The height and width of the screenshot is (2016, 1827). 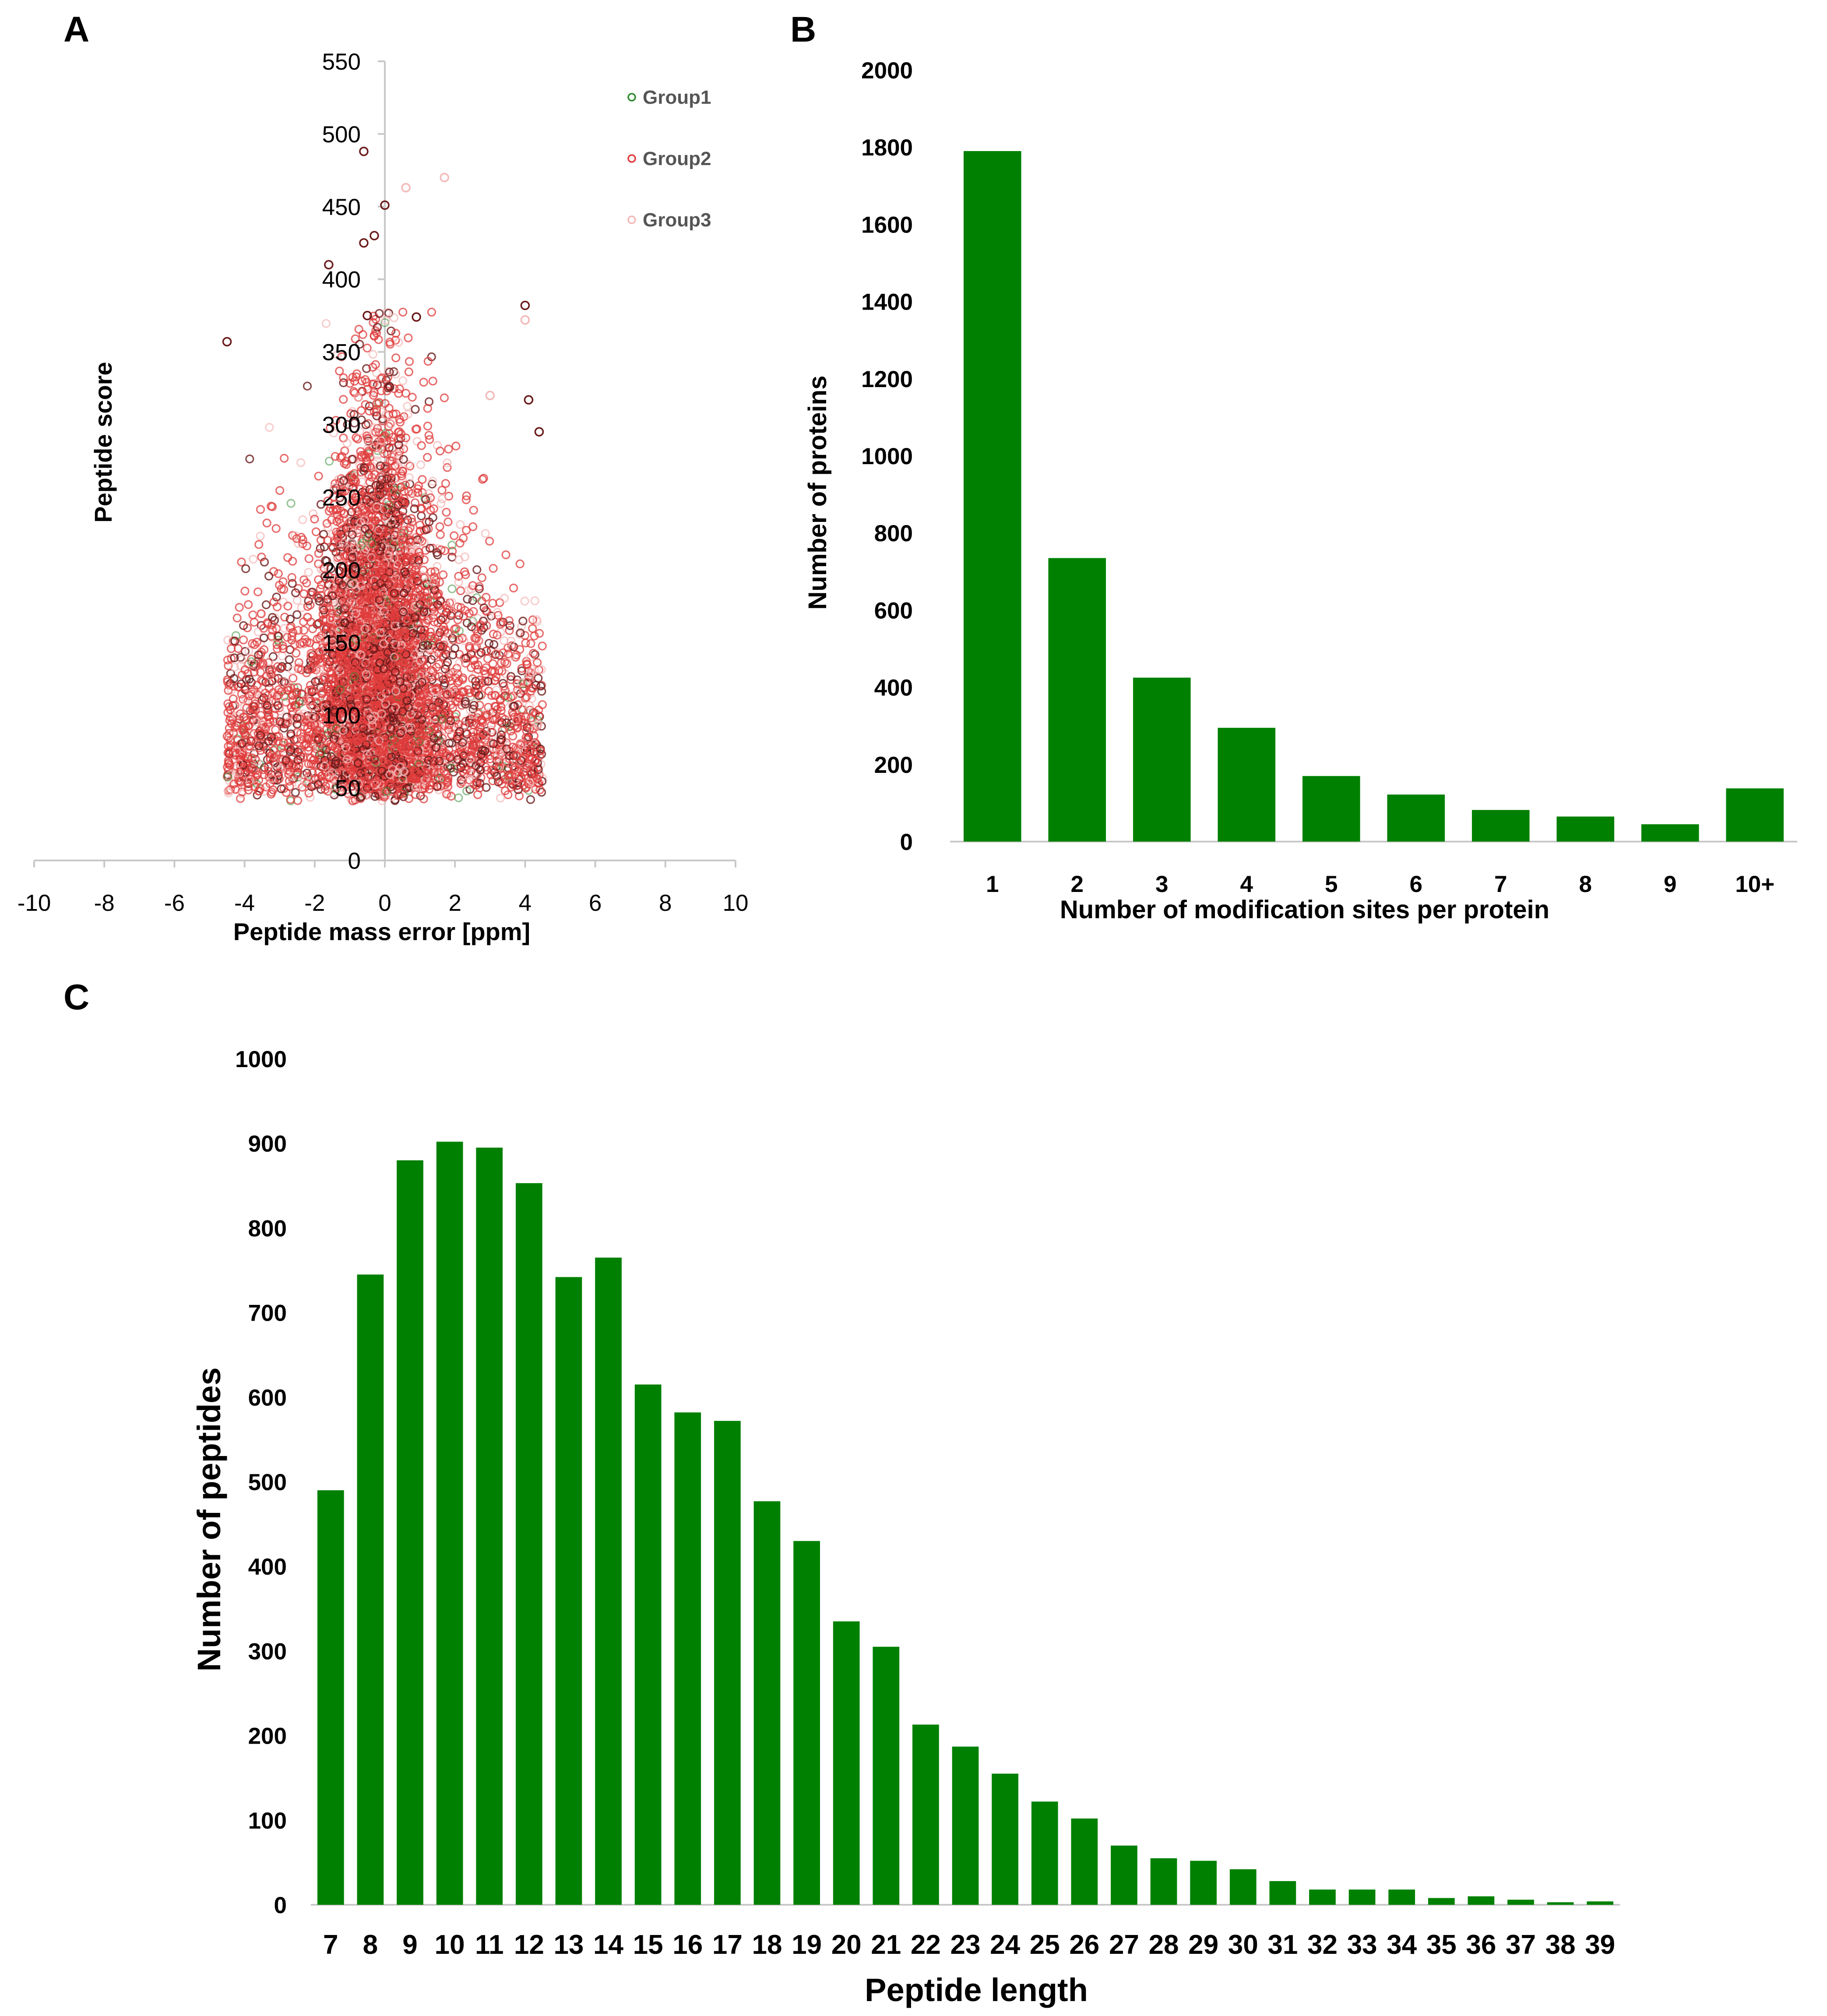 I want to click on panel-letter-b: B, so click(x=803, y=29).